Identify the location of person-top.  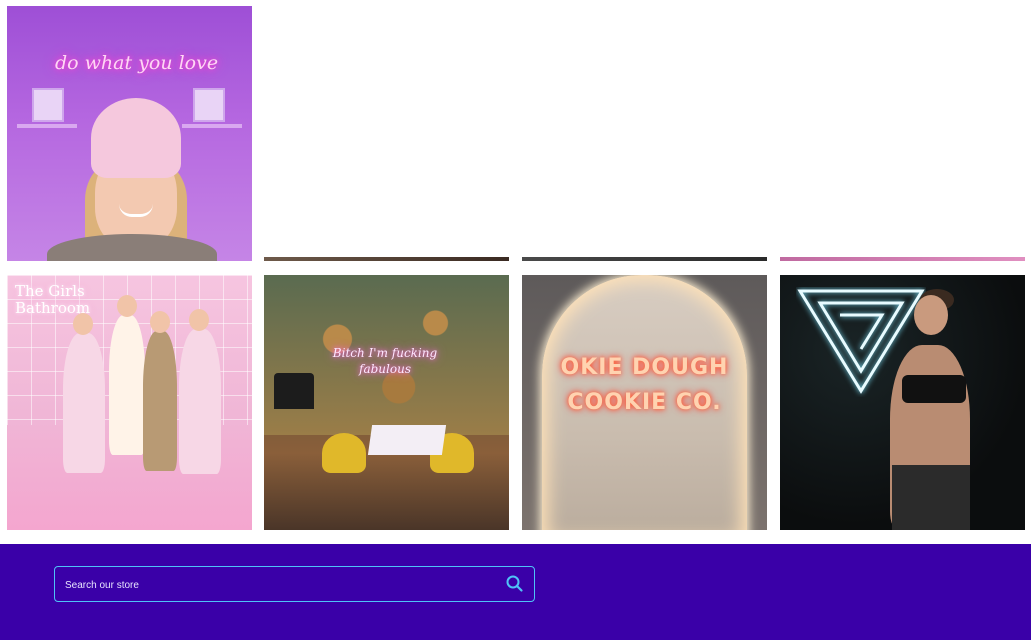
(934, 389).